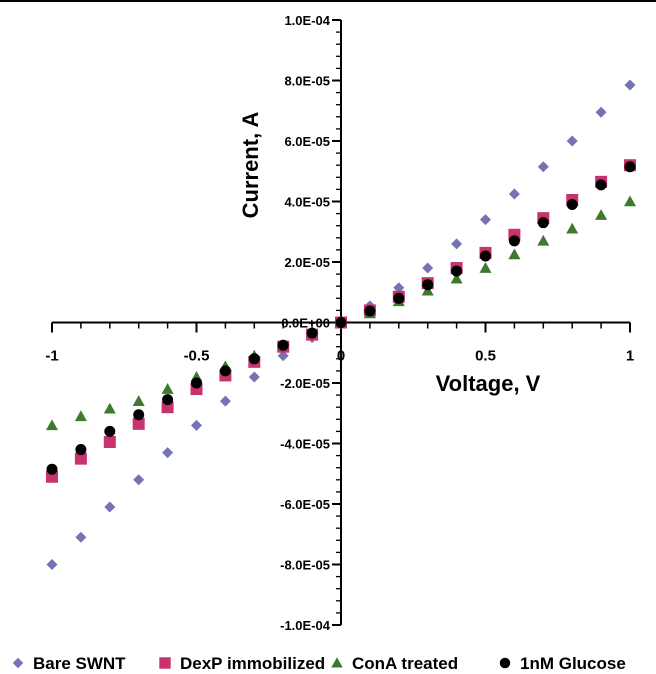 This screenshot has width=656, height=674. Describe the element at coordinates (305, 444) in the screenshot. I see `y-tick-label: -4.0E-05` at that location.